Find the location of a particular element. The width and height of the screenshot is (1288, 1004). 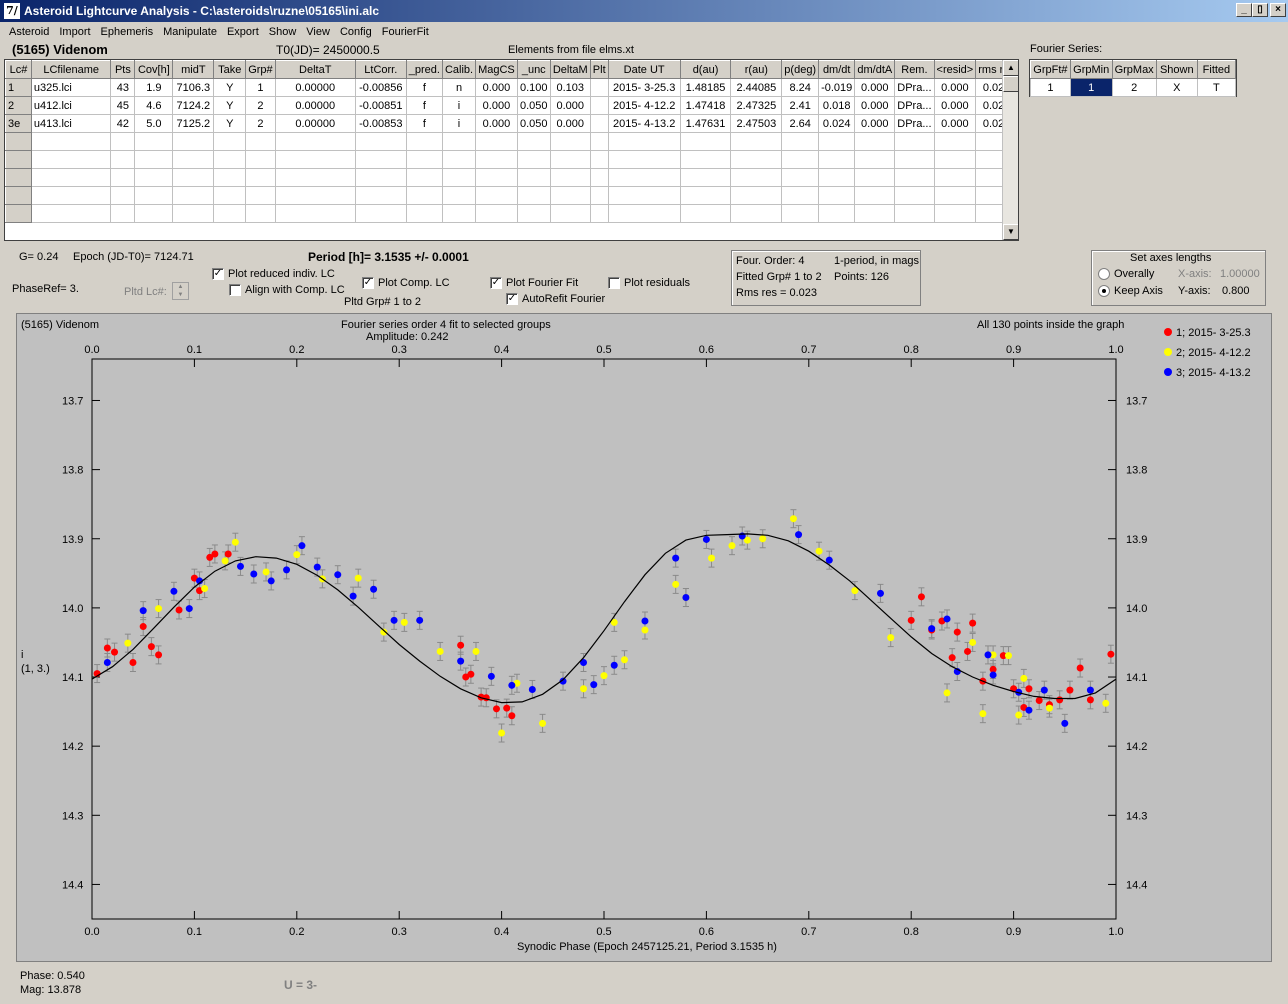

menu-fourierfit: FourierFit is located at coordinates (405, 32).